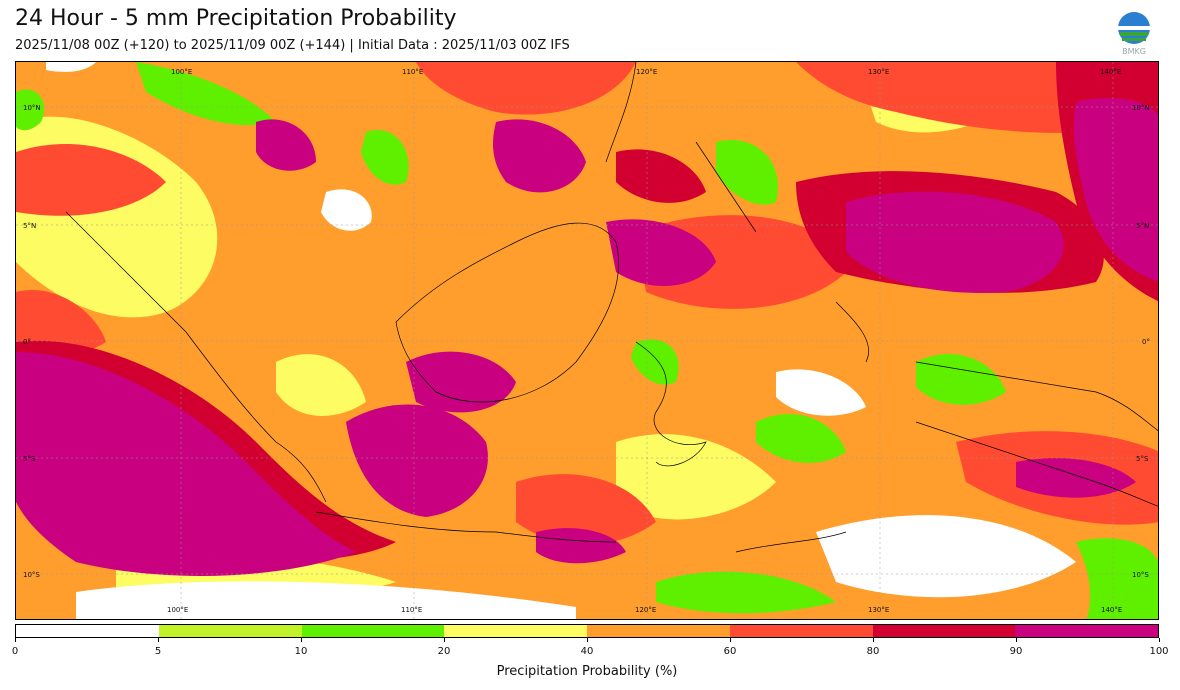 This screenshot has height=690, width=1180. Describe the element at coordinates (1016, 651) in the screenshot. I see `colorbar-tick-label: 90` at that location.